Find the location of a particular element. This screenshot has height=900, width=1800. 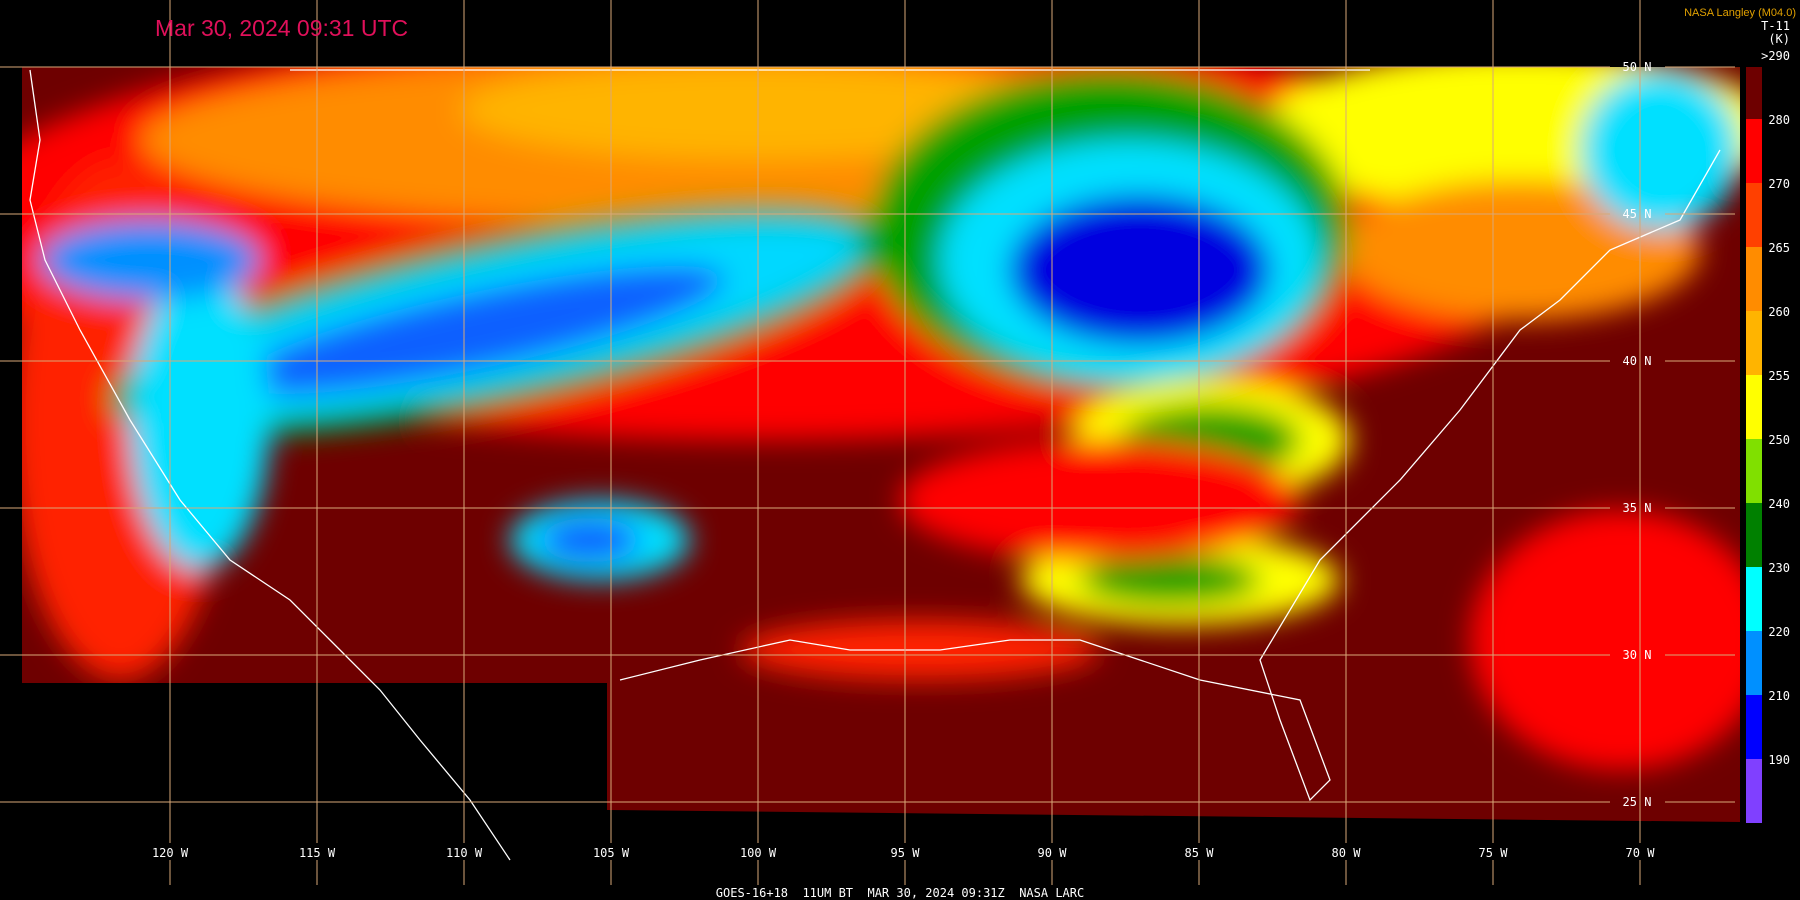

units: (K) is located at coordinates (1779, 39).